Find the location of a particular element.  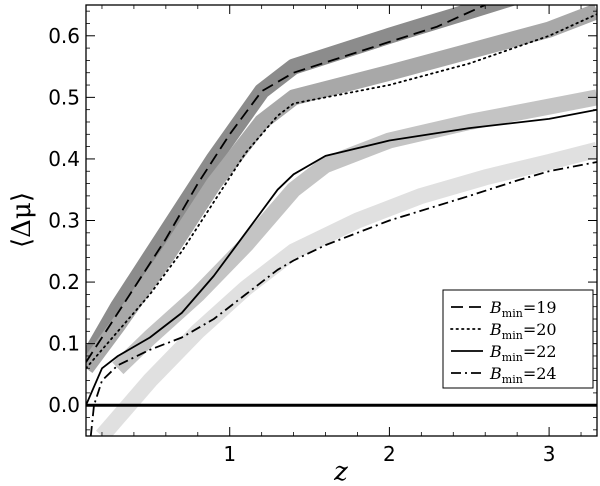

y-tick-label: 0.6 is located at coordinates (64, 36).